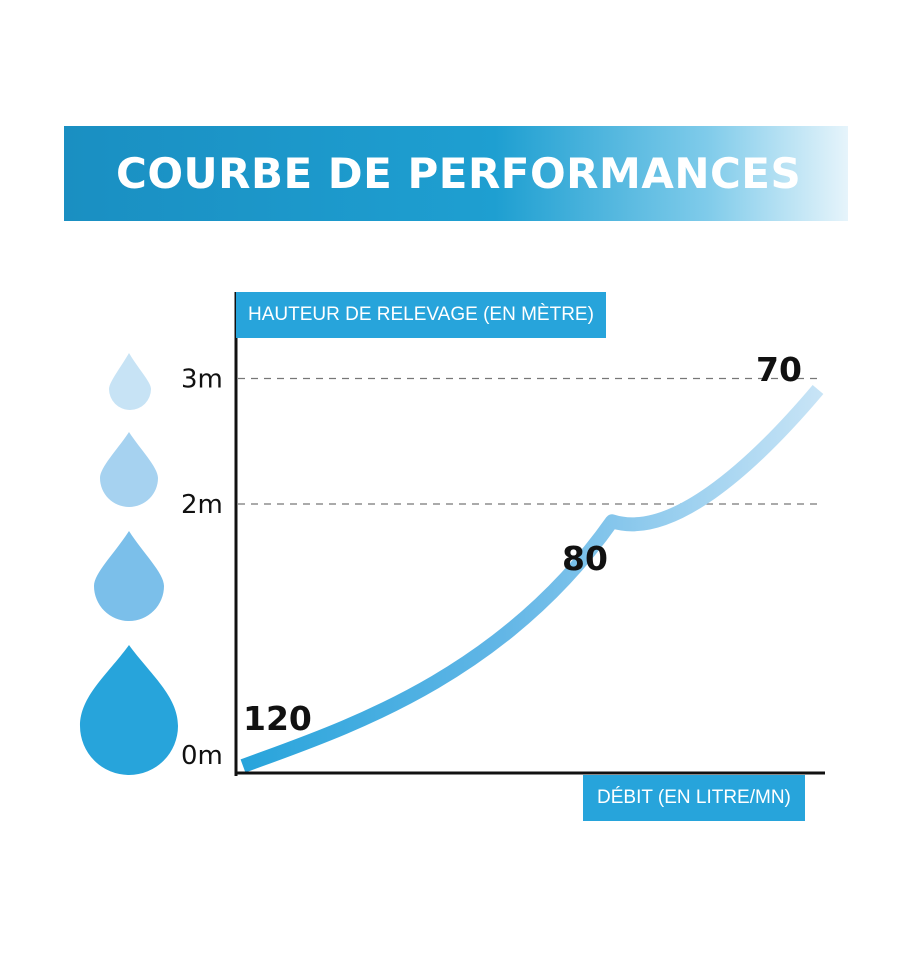 This screenshot has height=959, width=900. What do you see at coordinates (130, 381) in the screenshot?
I see `water-drop-icon-small` at bounding box center [130, 381].